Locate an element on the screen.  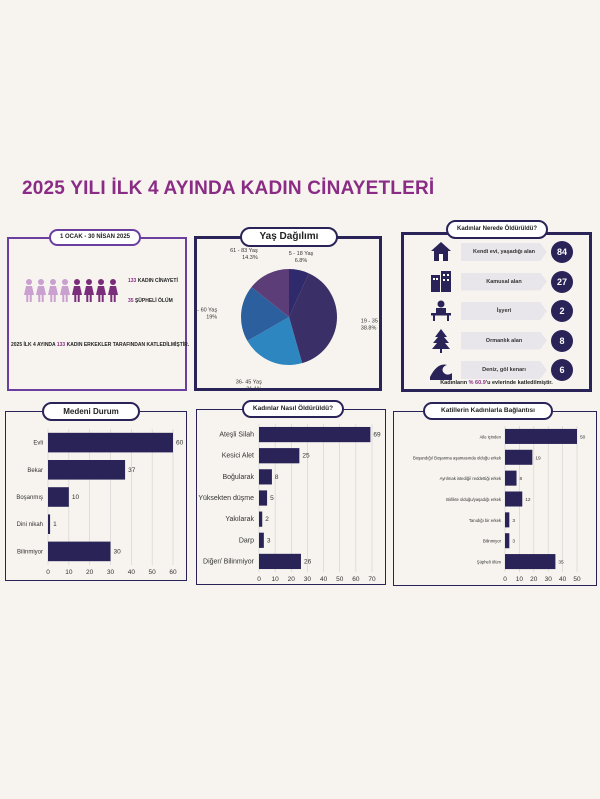
killed-count: 133 is located at coordinates (132, 281).